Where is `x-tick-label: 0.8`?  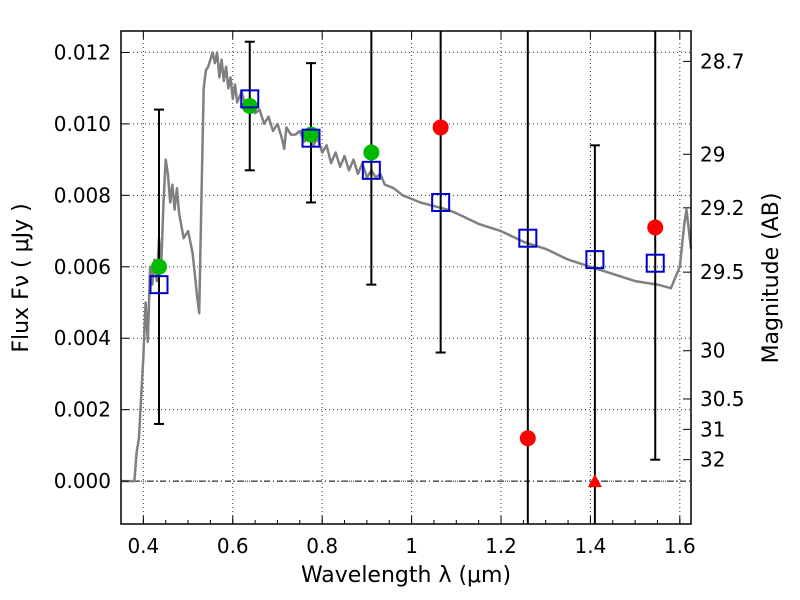 x-tick-label: 0.8 is located at coordinates (322, 546).